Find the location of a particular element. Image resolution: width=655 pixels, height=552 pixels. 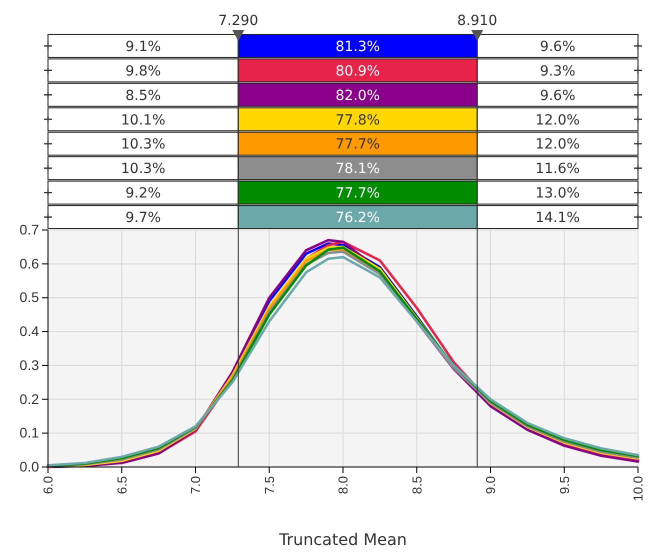

text: 9.2% is located at coordinates (143, 194).